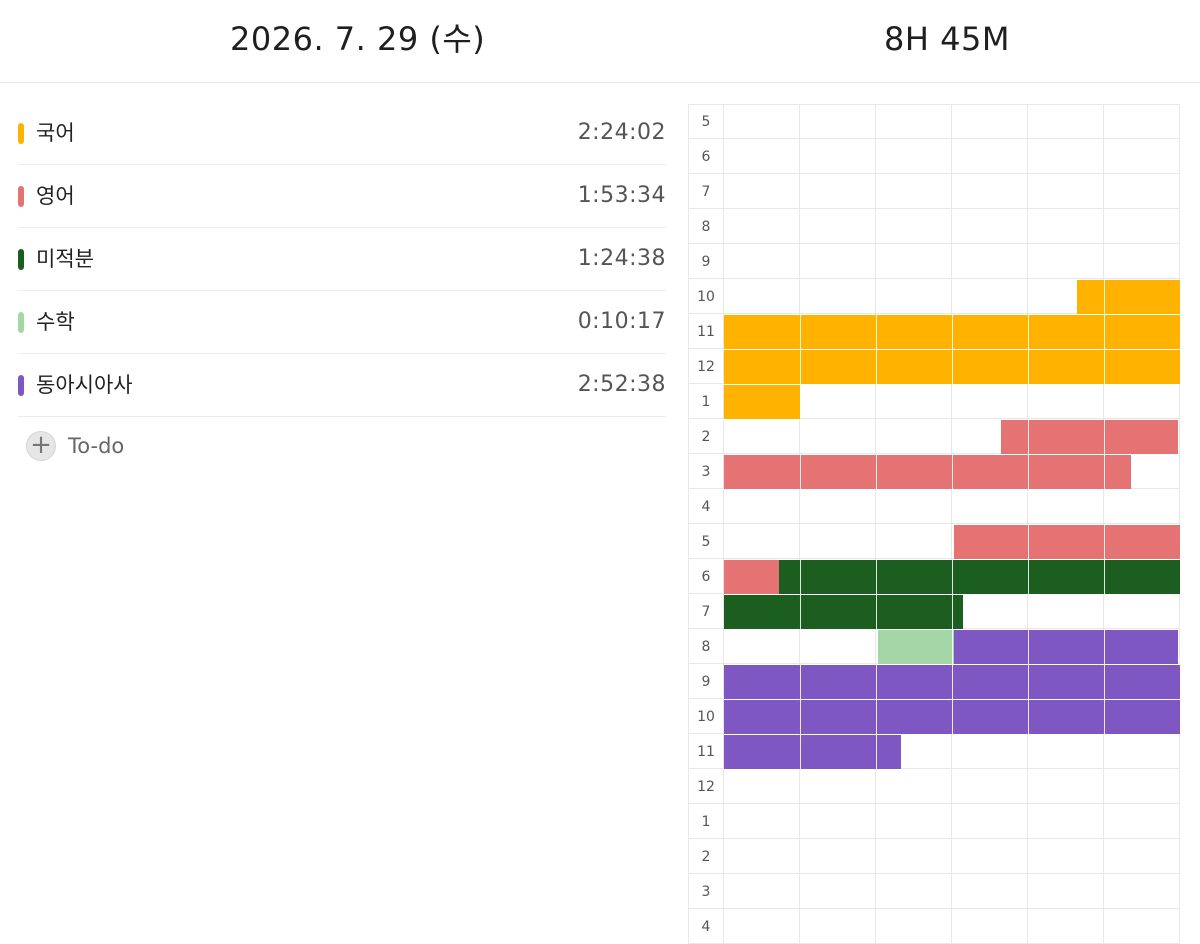 The height and width of the screenshot is (944, 1200). Describe the element at coordinates (342, 259) in the screenshot. I see `subject-row-calculus: 미적분 1:24:38` at that location.